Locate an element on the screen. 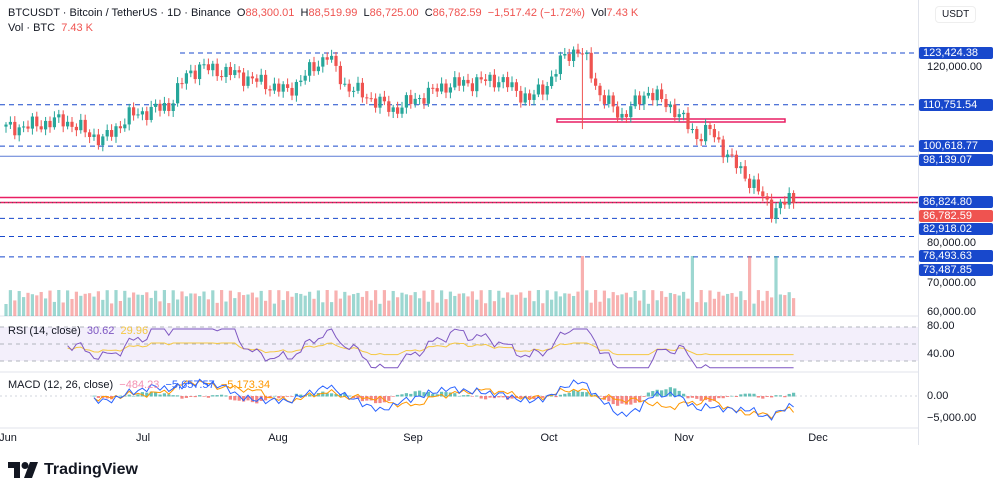 The height and width of the screenshot is (486, 999). symbol: BTCUSDT is located at coordinates (34, 13).